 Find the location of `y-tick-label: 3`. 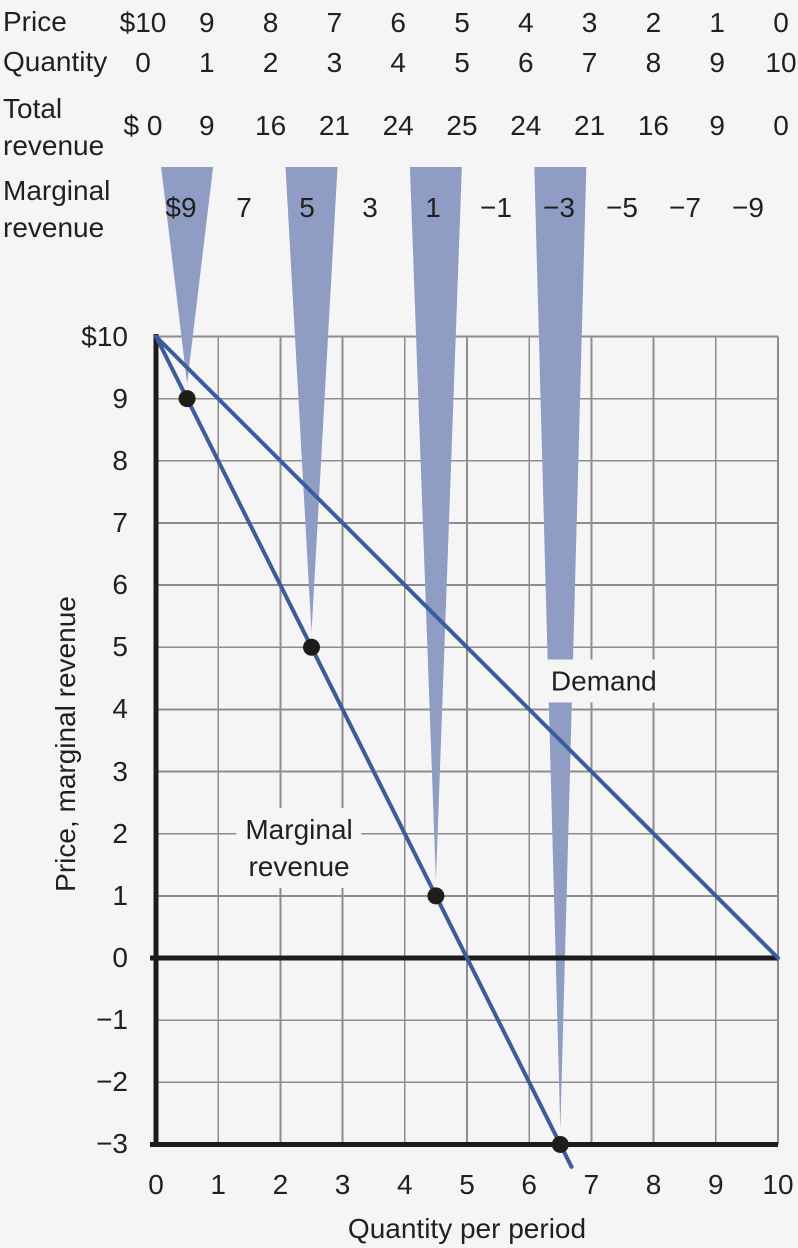

y-tick-label: 3 is located at coordinates (120, 771).